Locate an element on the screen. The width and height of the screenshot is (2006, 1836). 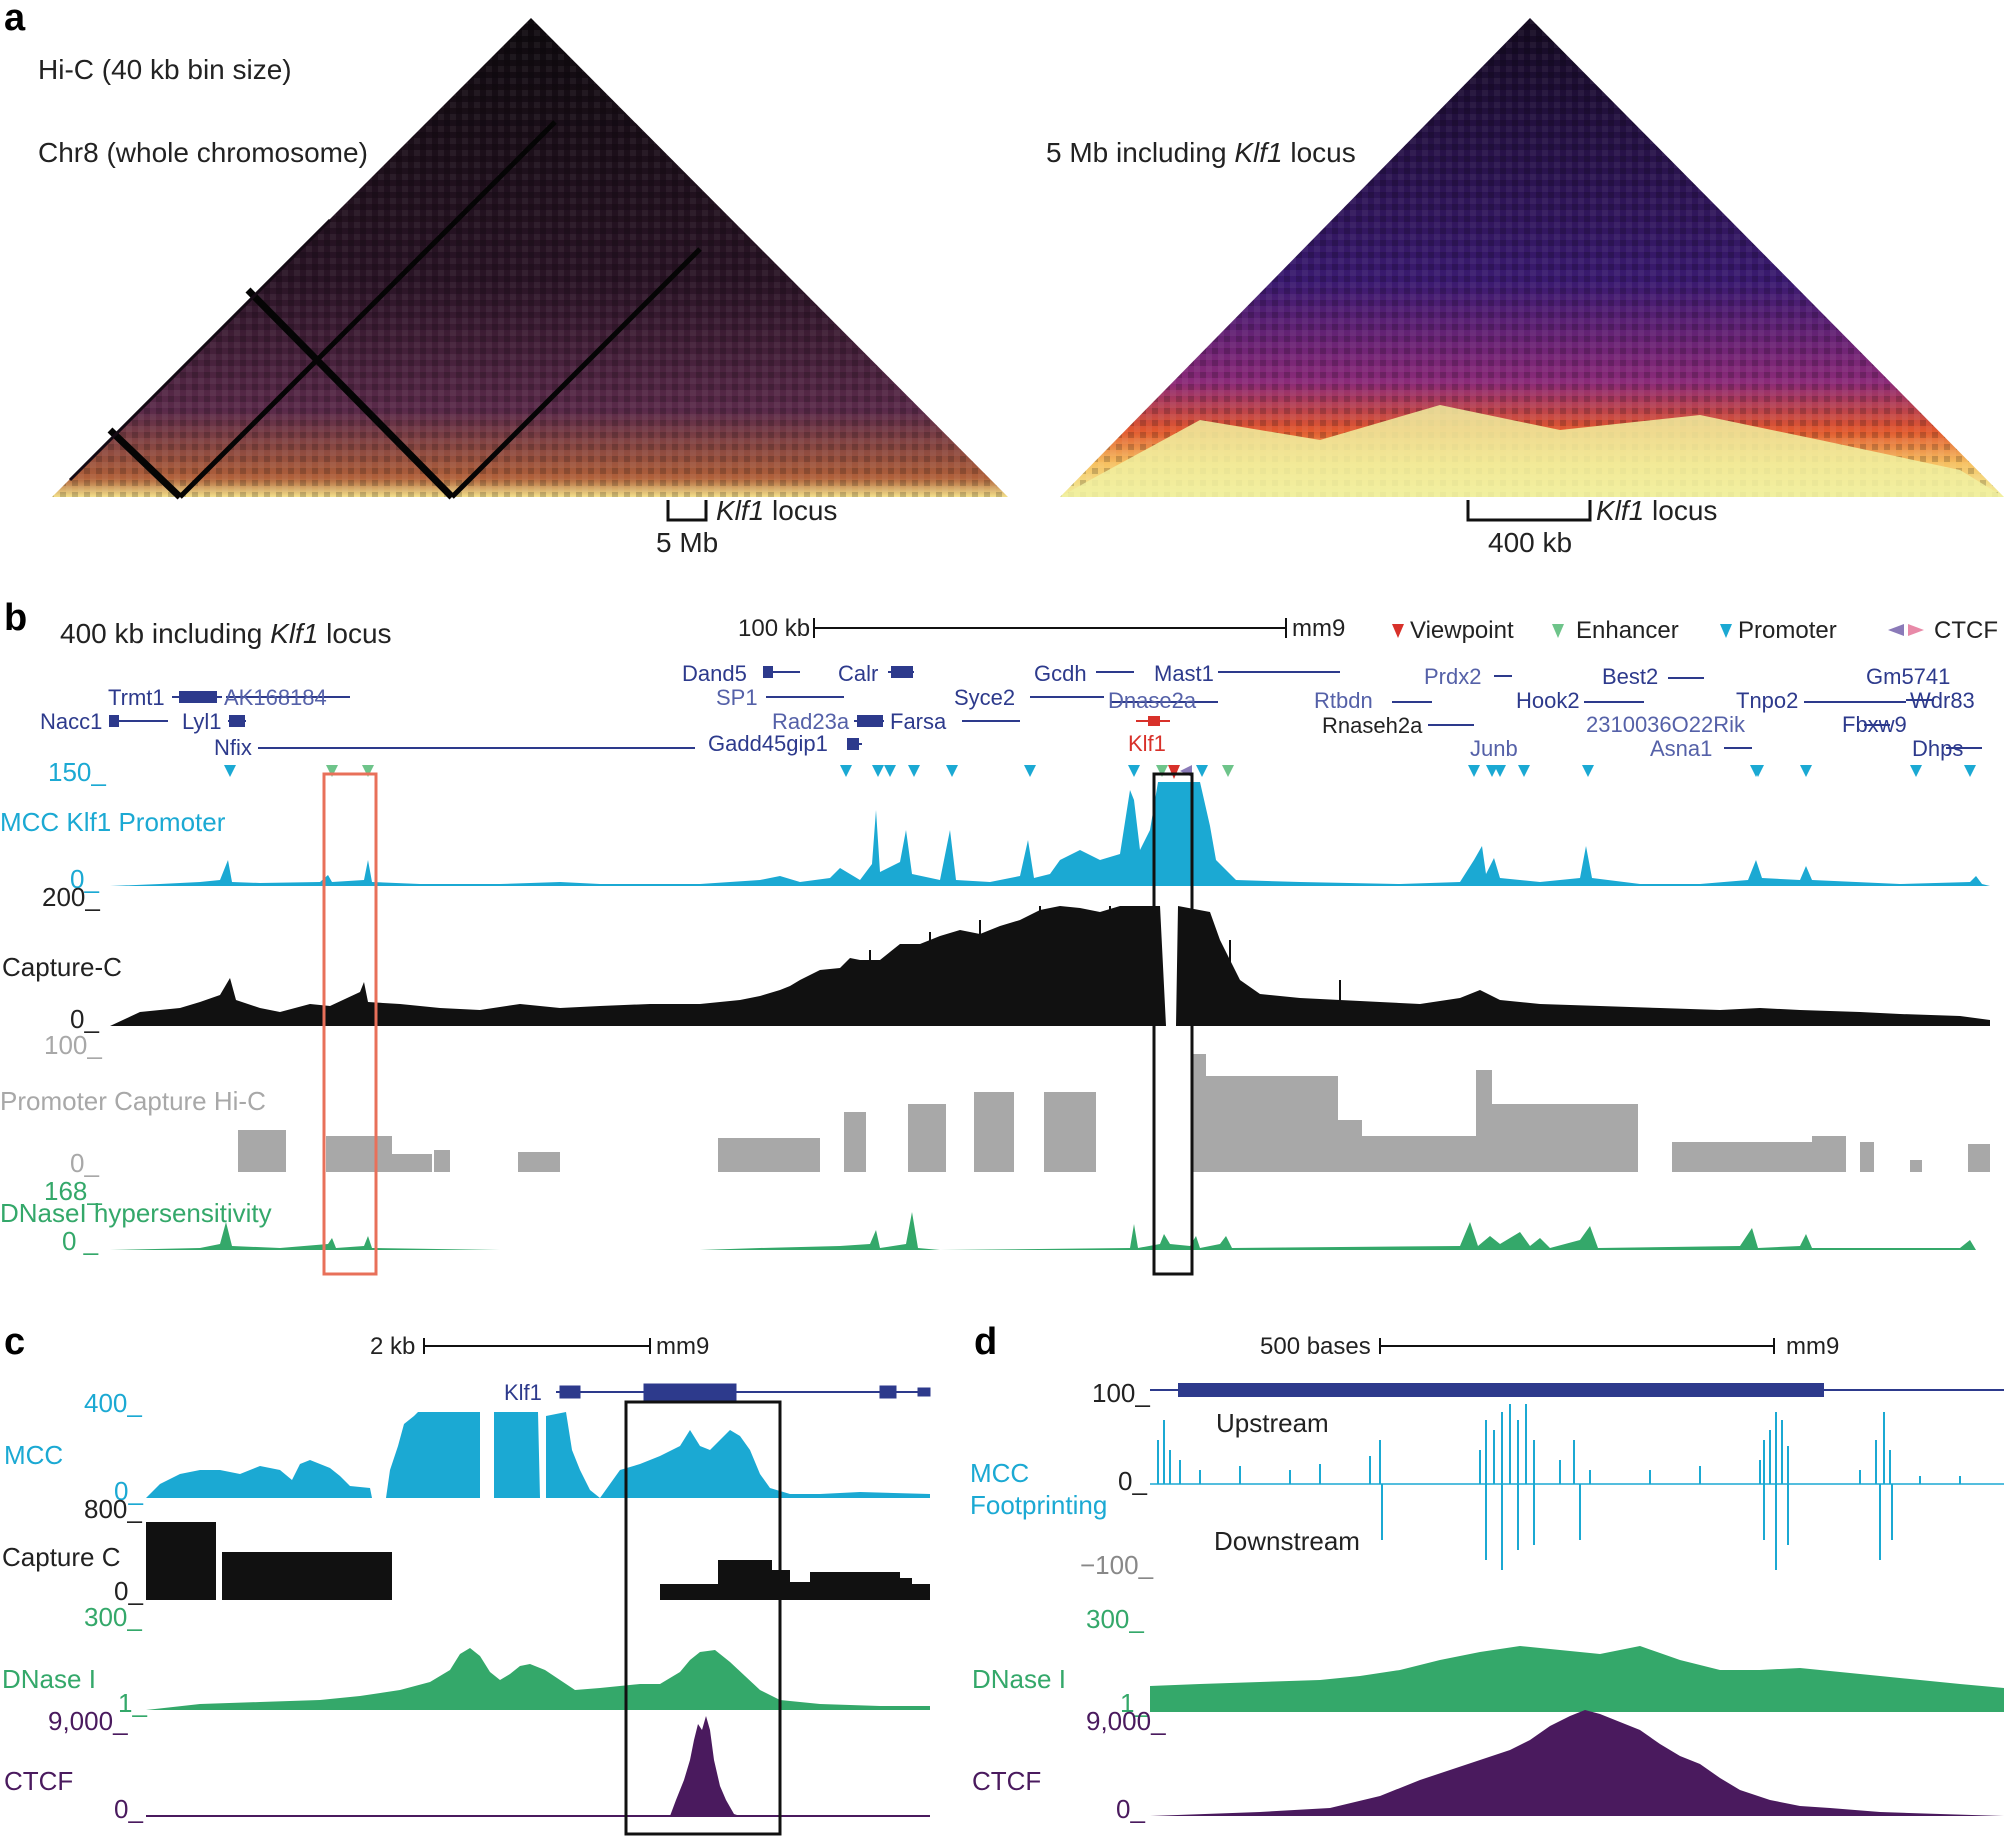
promoter-marker-icon is located at coordinates (1726, 631).